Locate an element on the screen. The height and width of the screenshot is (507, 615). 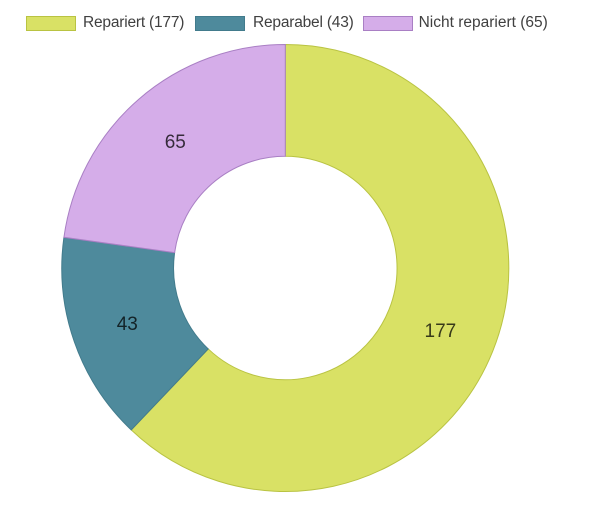
svg-text: 43 is located at coordinates (127, 324).